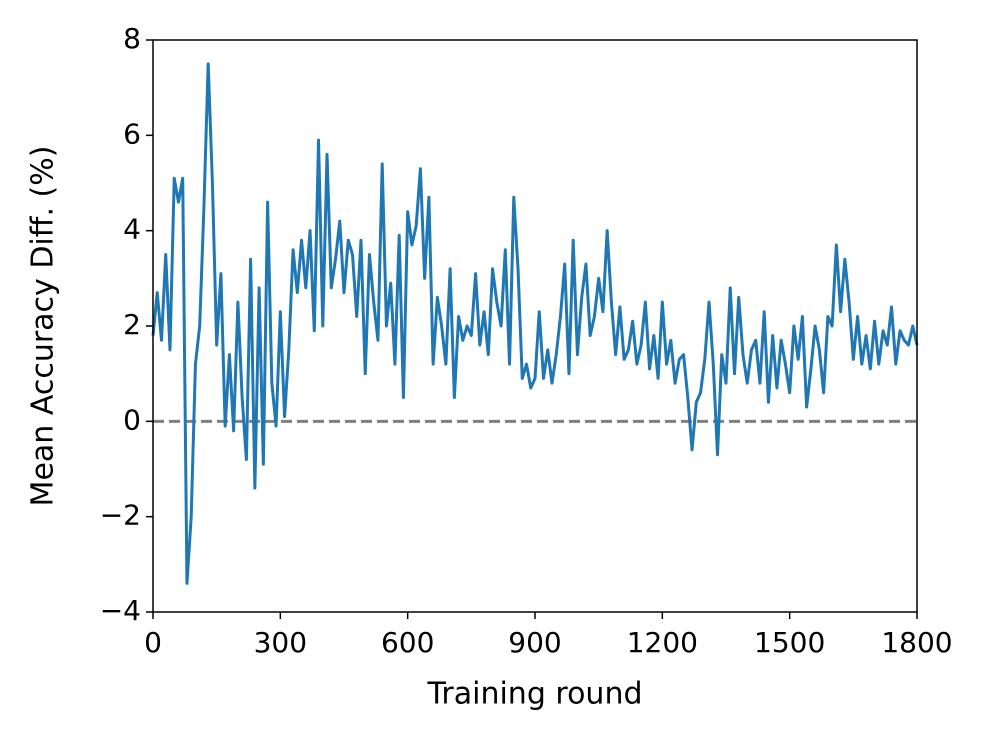  What do you see at coordinates (534, 642) in the screenshot?
I see `x-tick-label: 900` at bounding box center [534, 642].